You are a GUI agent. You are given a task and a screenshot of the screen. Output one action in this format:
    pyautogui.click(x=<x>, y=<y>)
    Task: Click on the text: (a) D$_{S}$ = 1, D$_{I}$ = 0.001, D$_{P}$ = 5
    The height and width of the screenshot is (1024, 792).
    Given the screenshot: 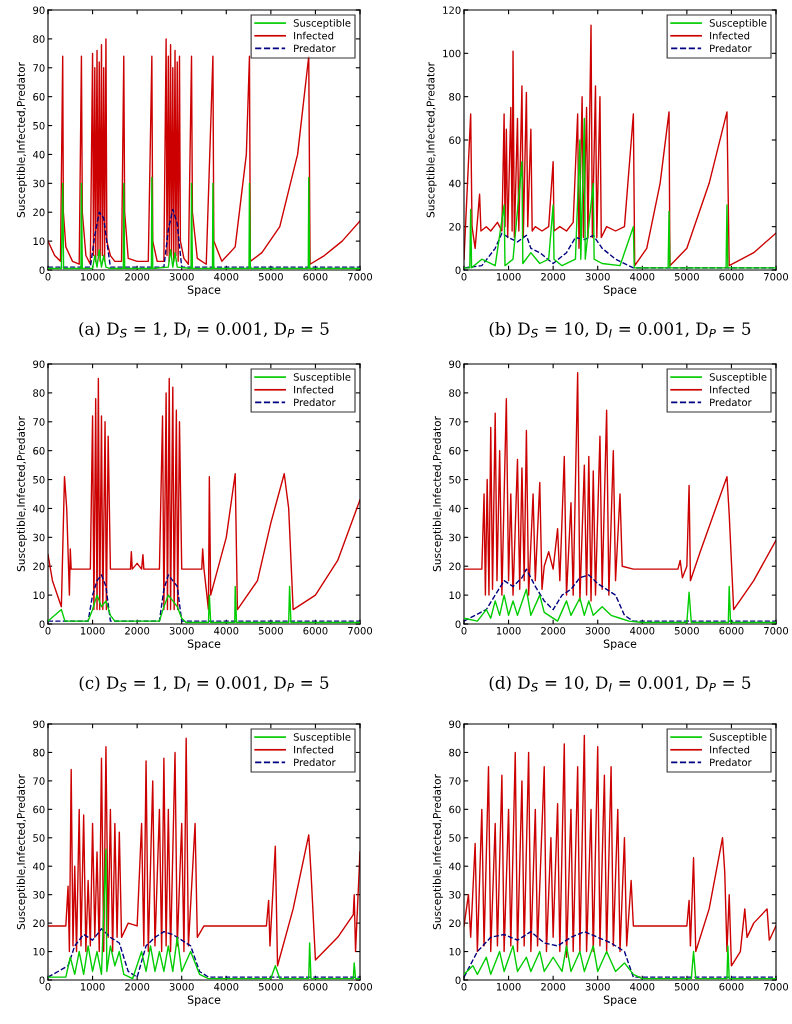 What is the action you would take?
    pyautogui.click(x=204, y=330)
    